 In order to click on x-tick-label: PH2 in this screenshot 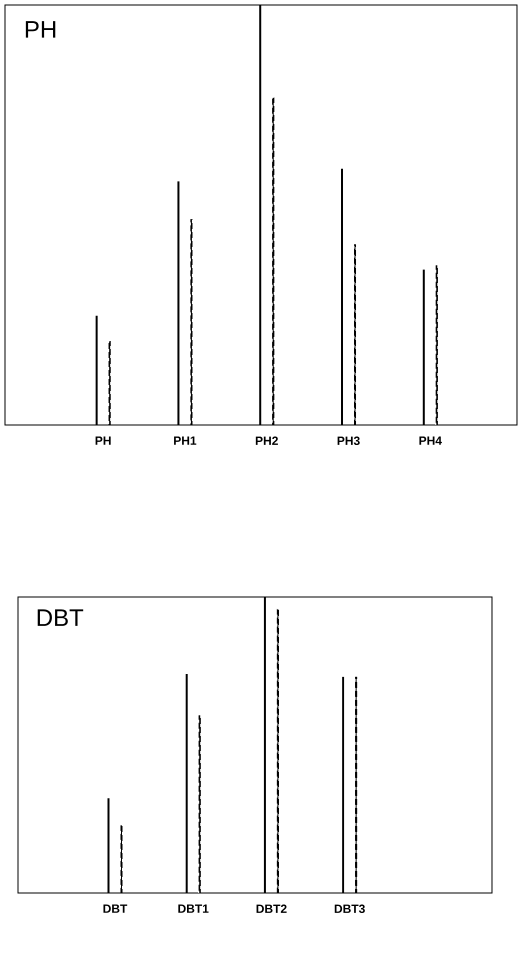, I will do `click(267, 440)`.